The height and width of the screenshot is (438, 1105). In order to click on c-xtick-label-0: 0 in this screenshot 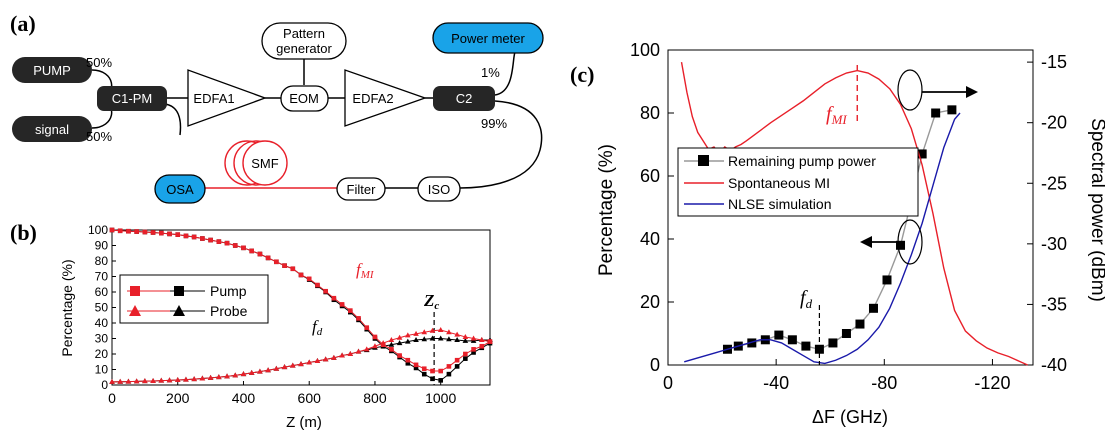, I will do `click(668, 383)`.